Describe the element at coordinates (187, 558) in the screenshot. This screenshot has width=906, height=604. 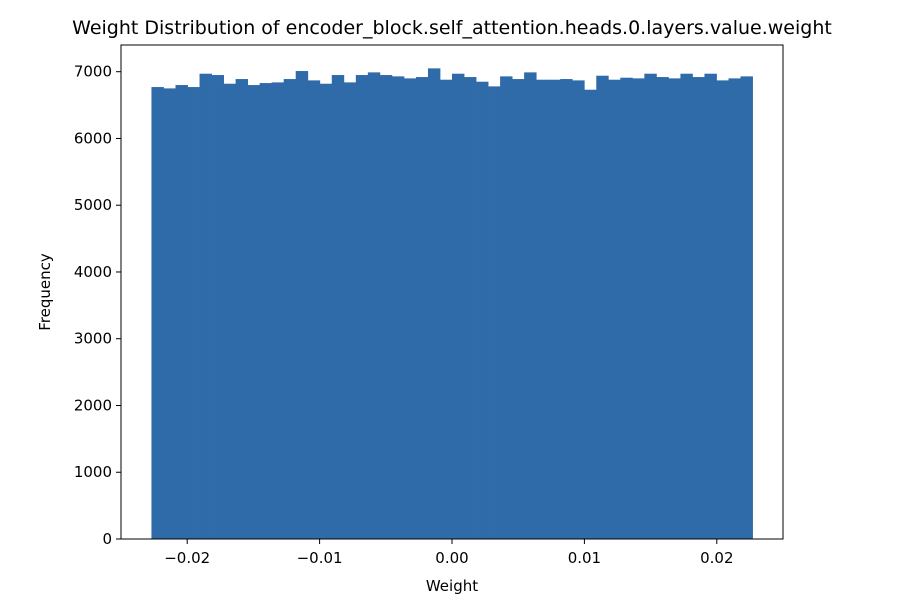
I see `x-tick-label: −0.02` at that location.